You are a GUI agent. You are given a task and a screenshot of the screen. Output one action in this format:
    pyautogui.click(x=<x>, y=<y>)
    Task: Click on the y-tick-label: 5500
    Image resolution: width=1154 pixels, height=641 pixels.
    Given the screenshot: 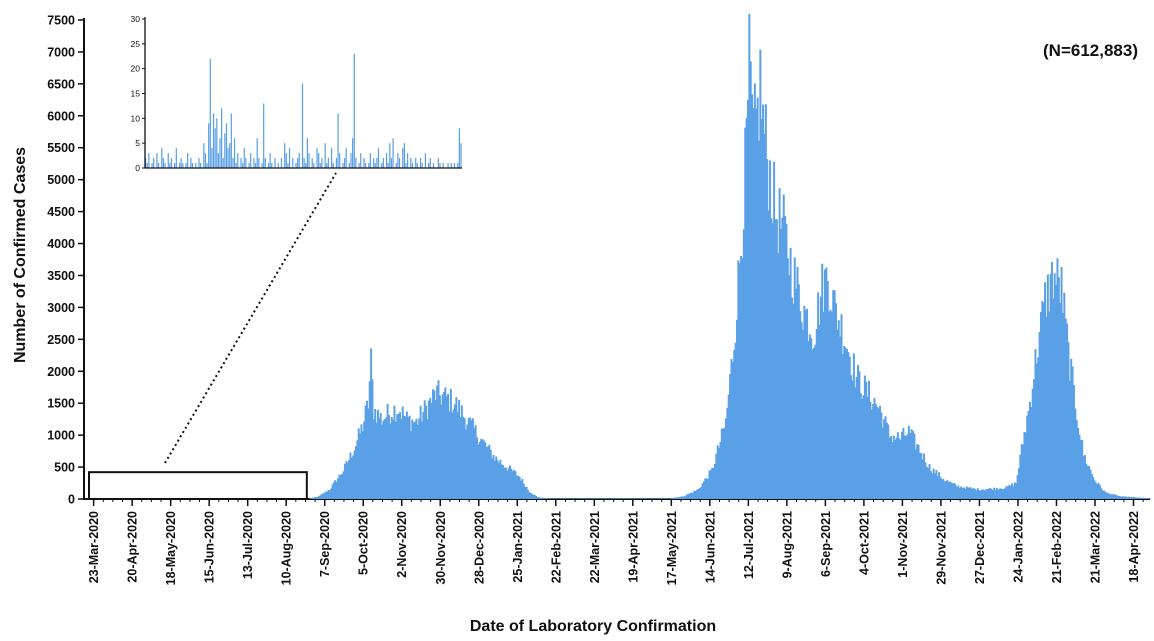 What is the action you would take?
    pyautogui.click(x=61, y=148)
    